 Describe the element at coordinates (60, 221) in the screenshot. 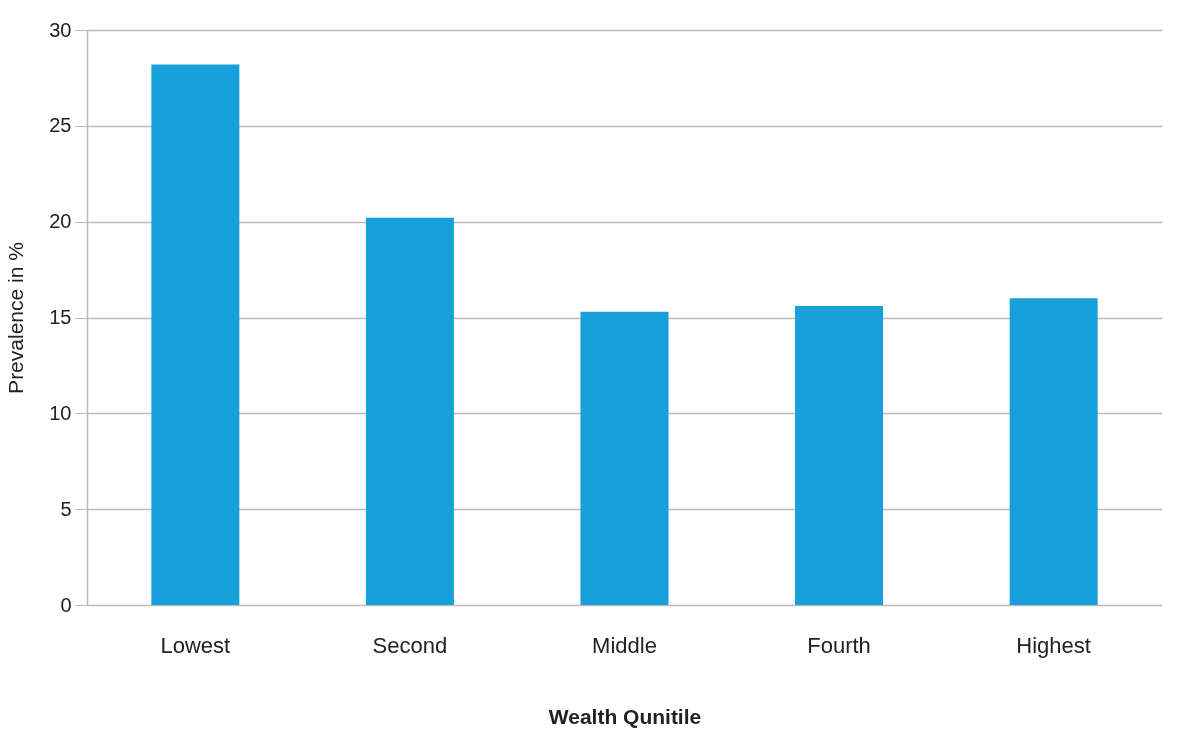

I see `y-tick-label: 20` at that location.